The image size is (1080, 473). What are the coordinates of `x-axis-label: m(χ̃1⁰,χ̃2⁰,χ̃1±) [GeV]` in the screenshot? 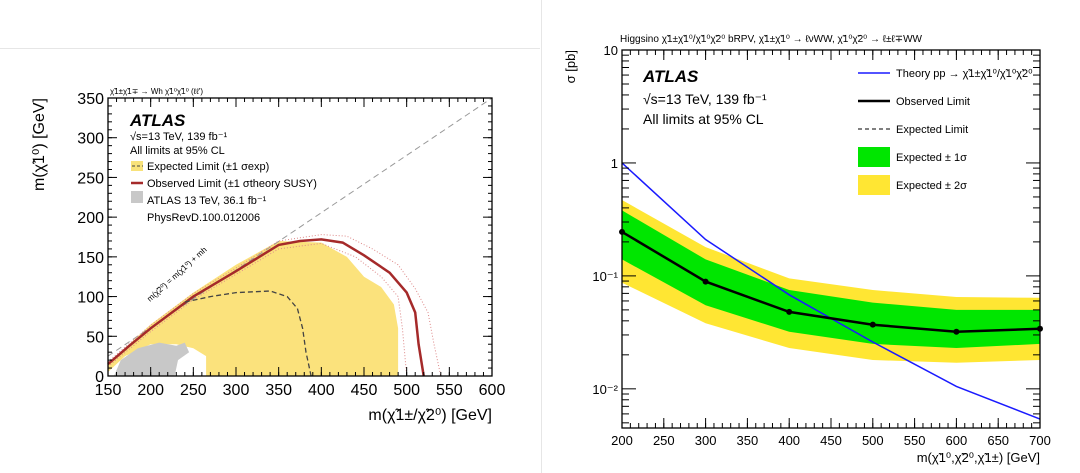 It's located at (978, 457).